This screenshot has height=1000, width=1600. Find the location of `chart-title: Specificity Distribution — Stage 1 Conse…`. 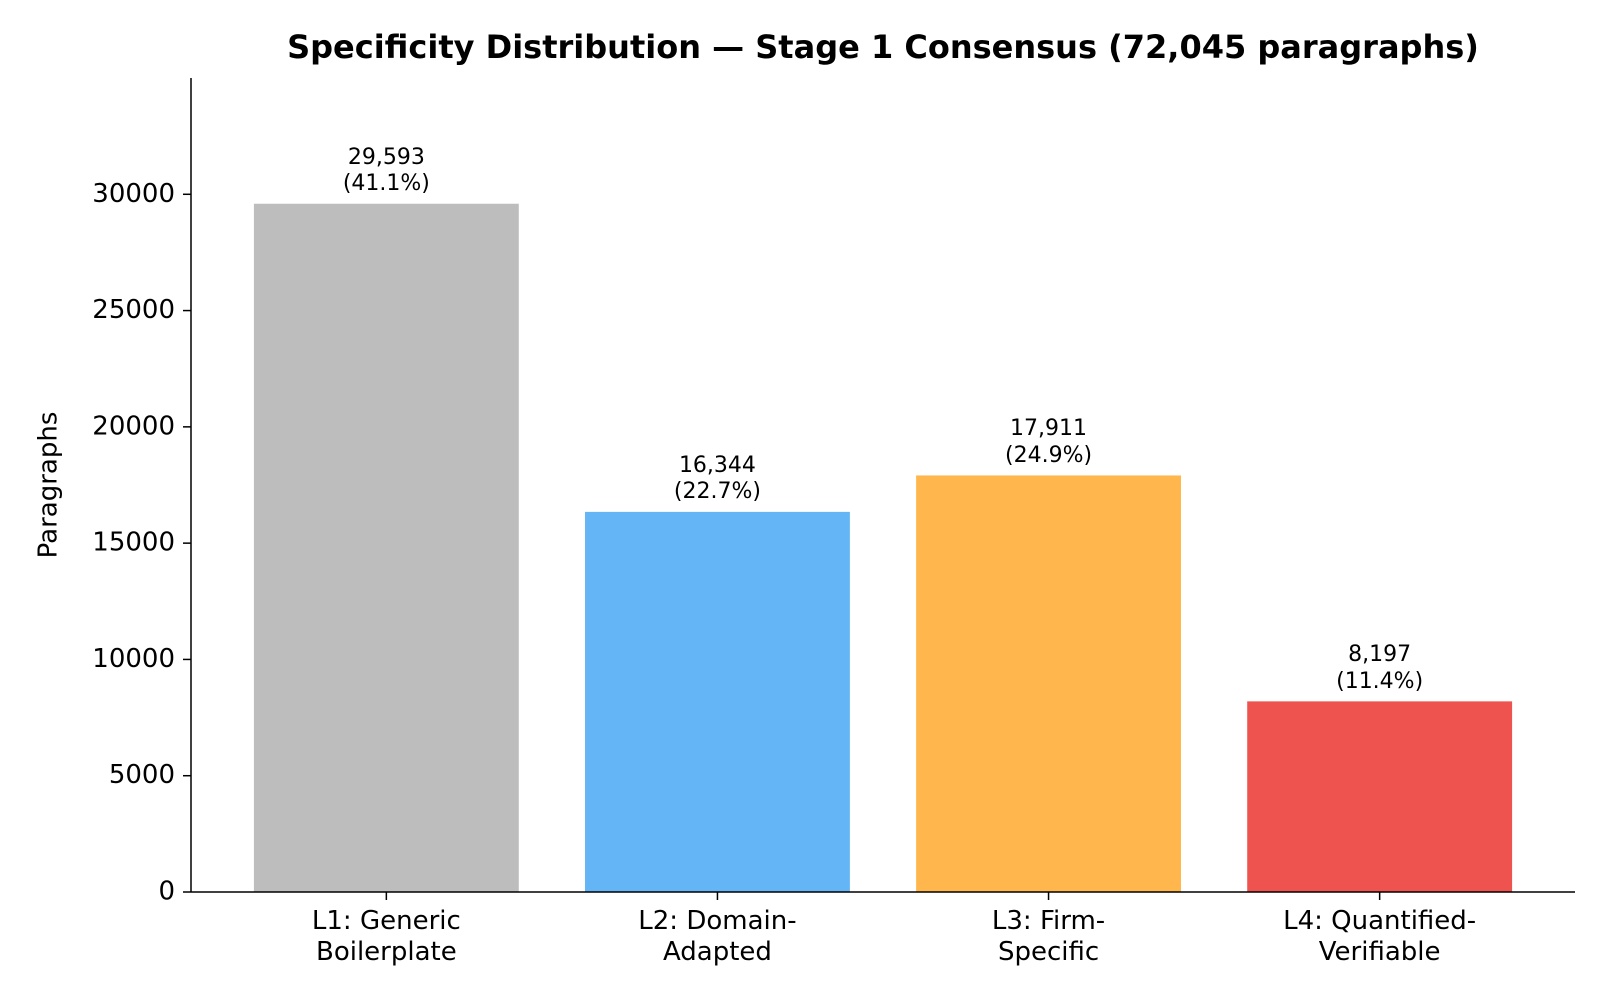

chart-title: Specificity Distribution — Stage 1 Conse… is located at coordinates (883, 47).